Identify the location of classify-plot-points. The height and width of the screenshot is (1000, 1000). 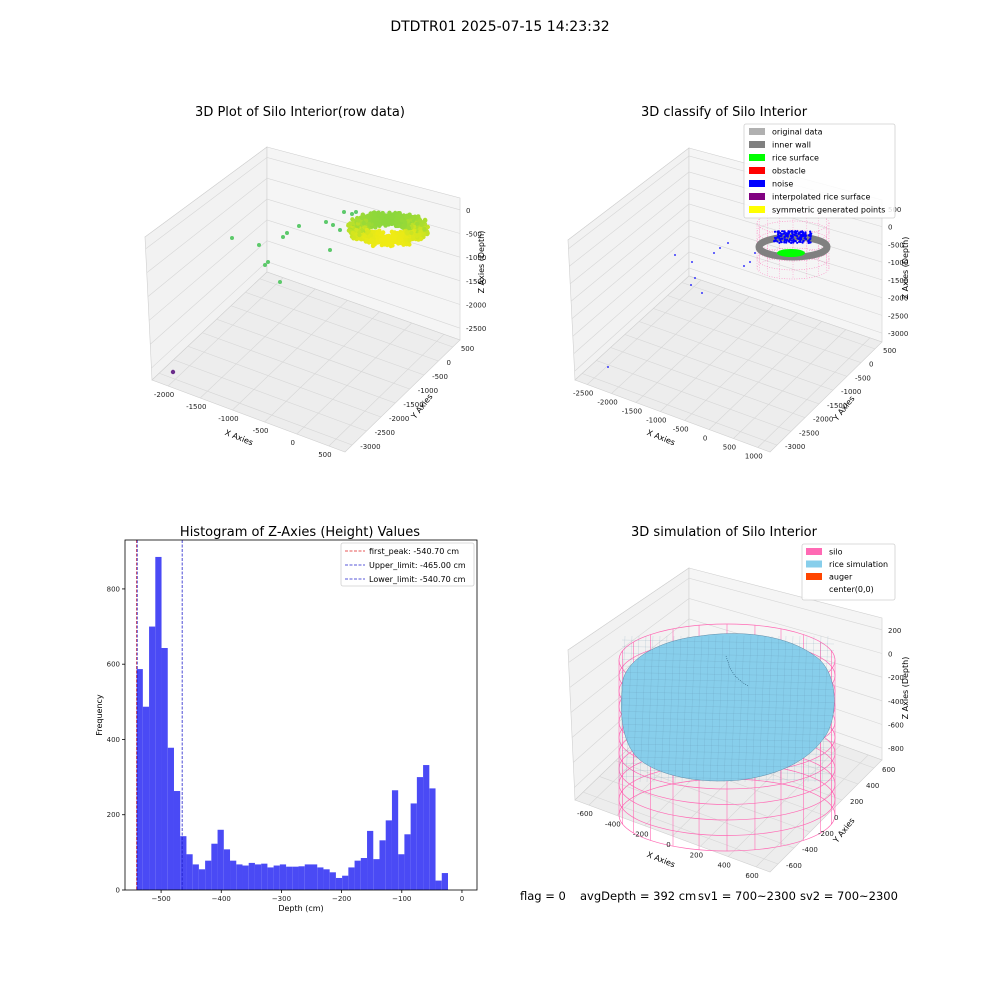
(719, 289).